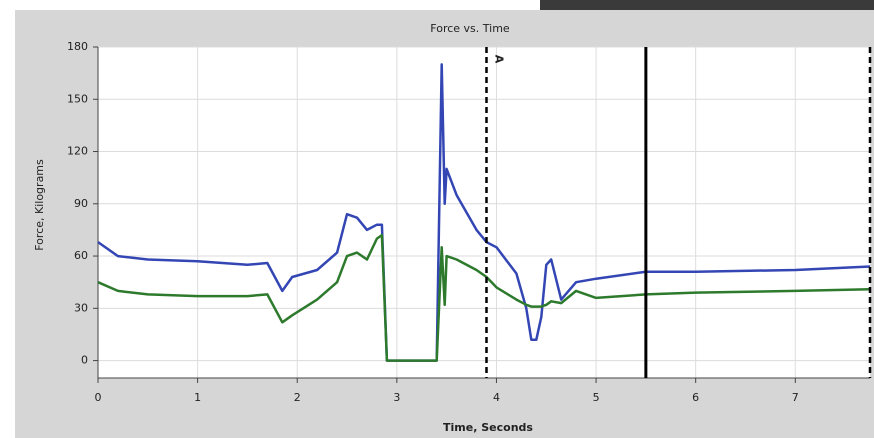 Image resolution: width=874 pixels, height=438 pixels. I want to click on x-tick-label: 7, so click(795, 397).